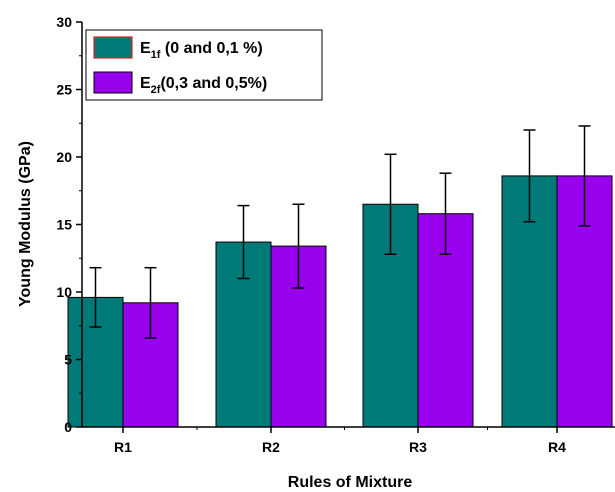  What do you see at coordinates (68, 360) in the screenshot?
I see `y-tick-label-5: 5` at bounding box center [68, 360].